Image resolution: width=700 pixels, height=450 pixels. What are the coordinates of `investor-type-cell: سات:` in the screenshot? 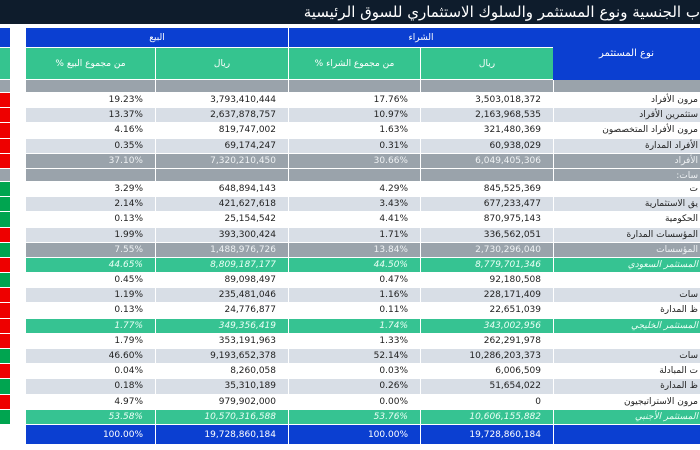 It's located at (626, 174).